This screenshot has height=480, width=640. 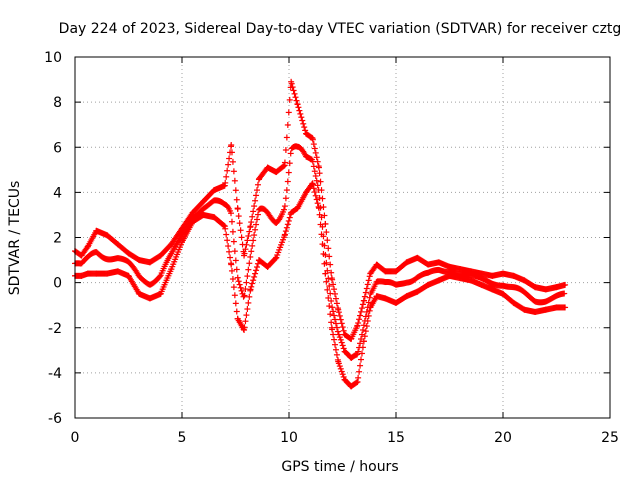 I want to click on x-tick-label: 15, so click(x=396, y=438).